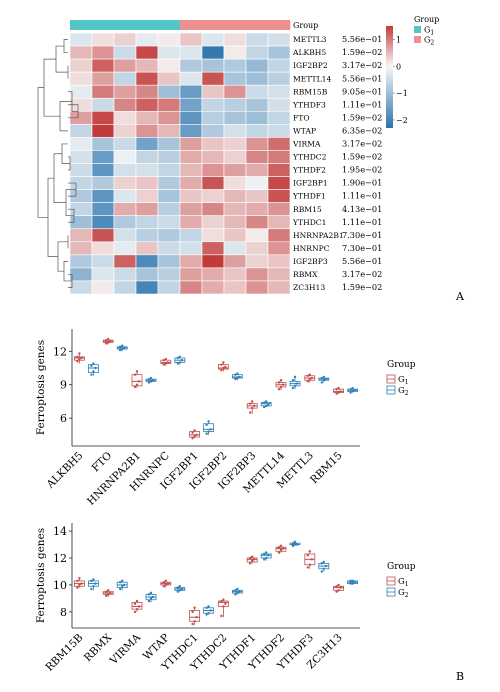 The height and width of the screenshot is (692, 500). What do you see at coordinates (103, 25) in the screenshot?
I see `annotation-cell-g1` at bounding box center [103, 25].